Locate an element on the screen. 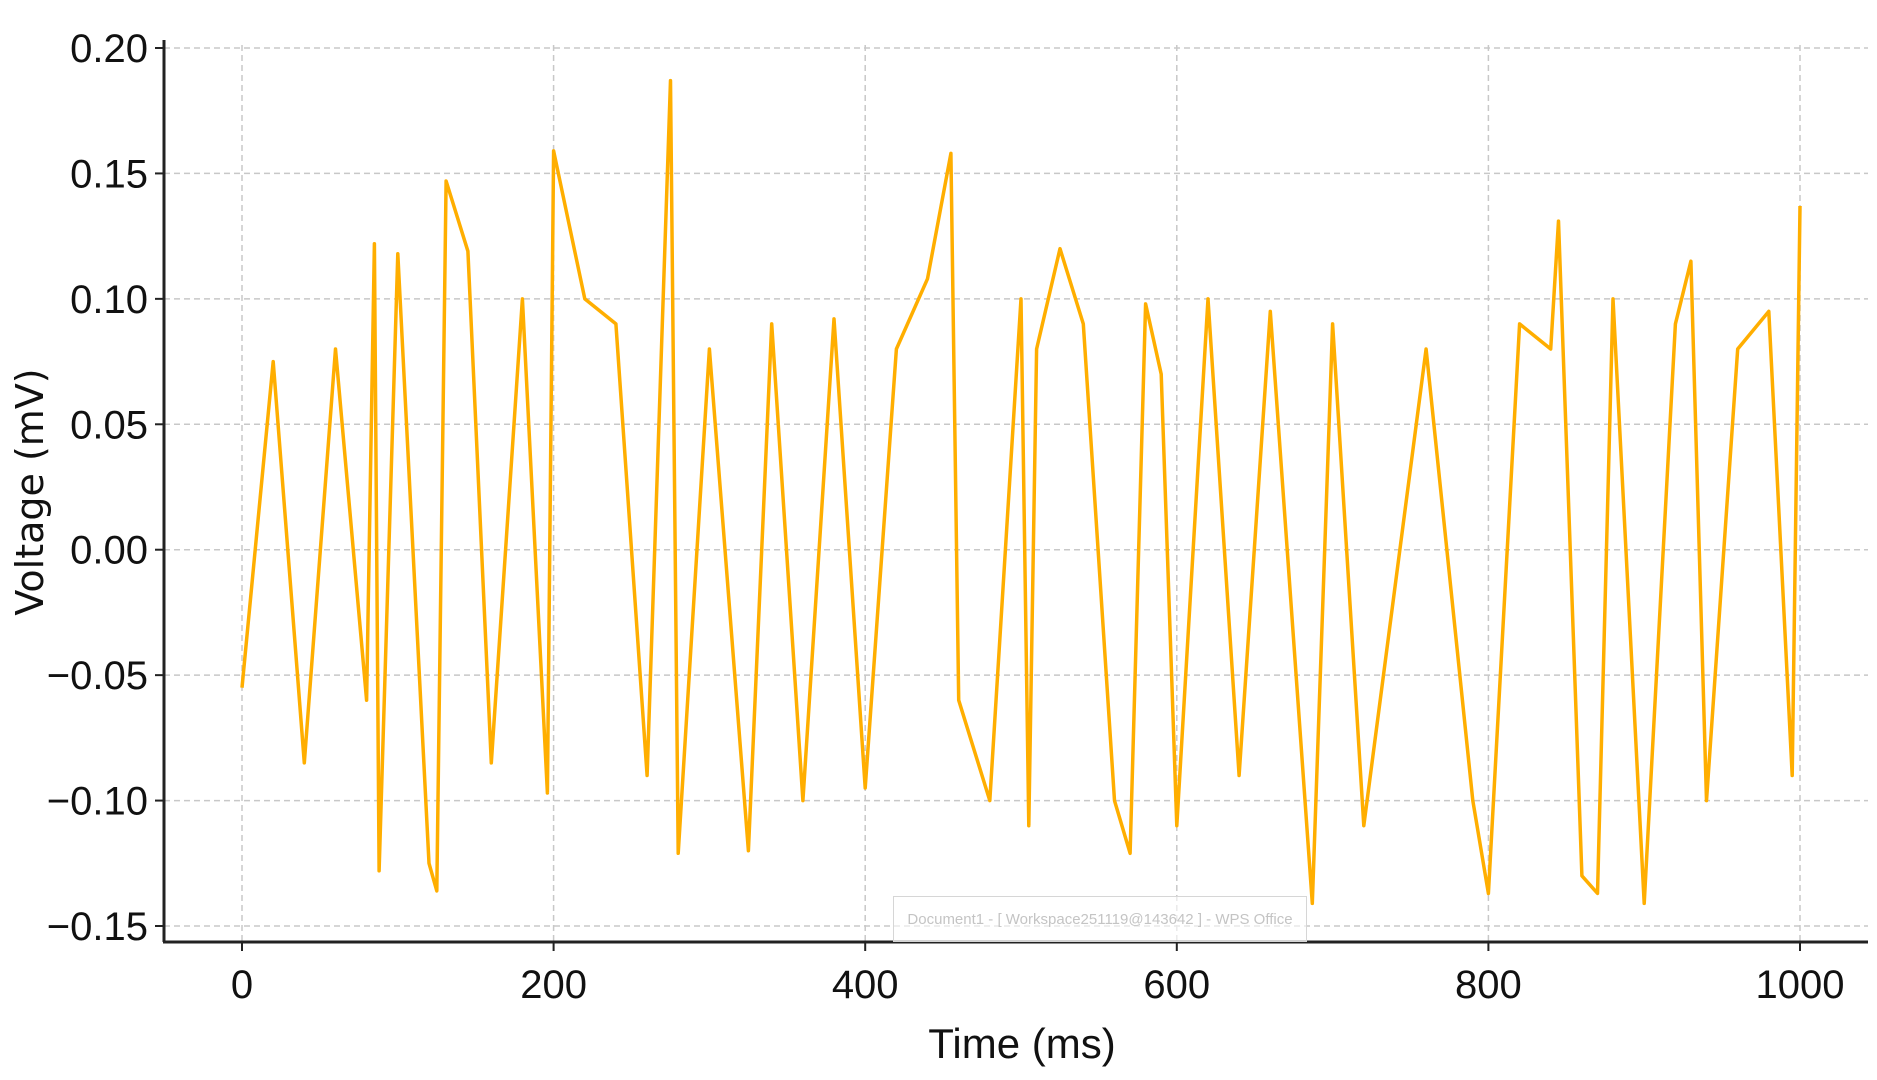 This screenshot has width=1877, height=1080. y-tick-label: 0.05 is located at coordinates (109, 425).